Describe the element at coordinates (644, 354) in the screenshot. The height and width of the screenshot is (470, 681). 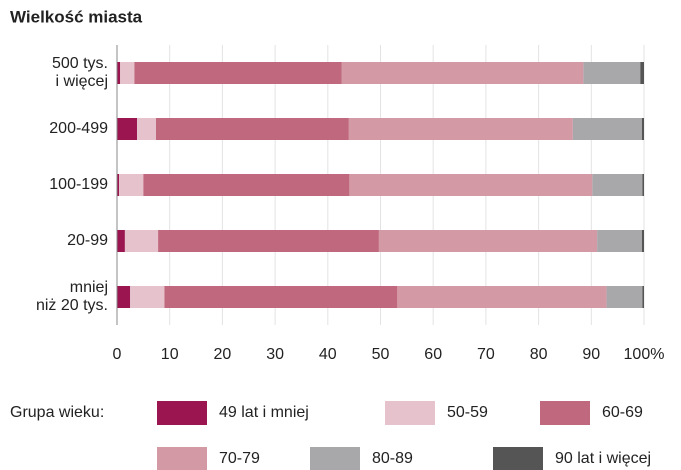
I see `x-tick-label: 100%` at that location.